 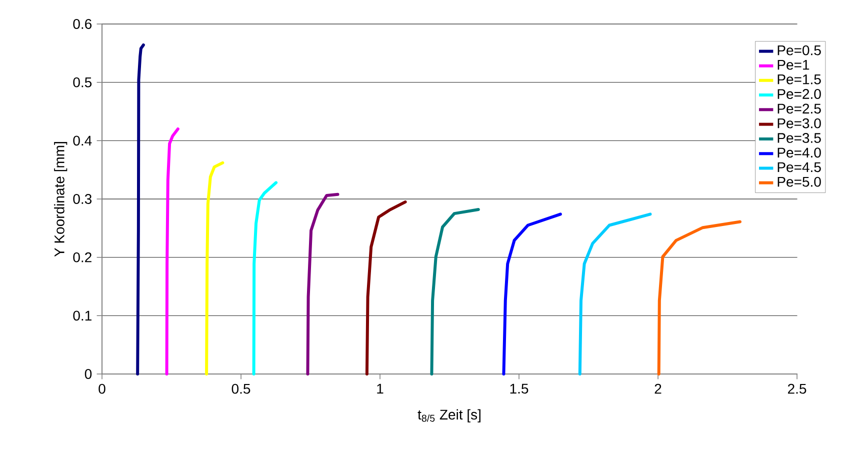 What do you see at coordinates (82, 141) in the screenshot?
I see `y-tick-label: 0.4` at bounding box center [82, 141].